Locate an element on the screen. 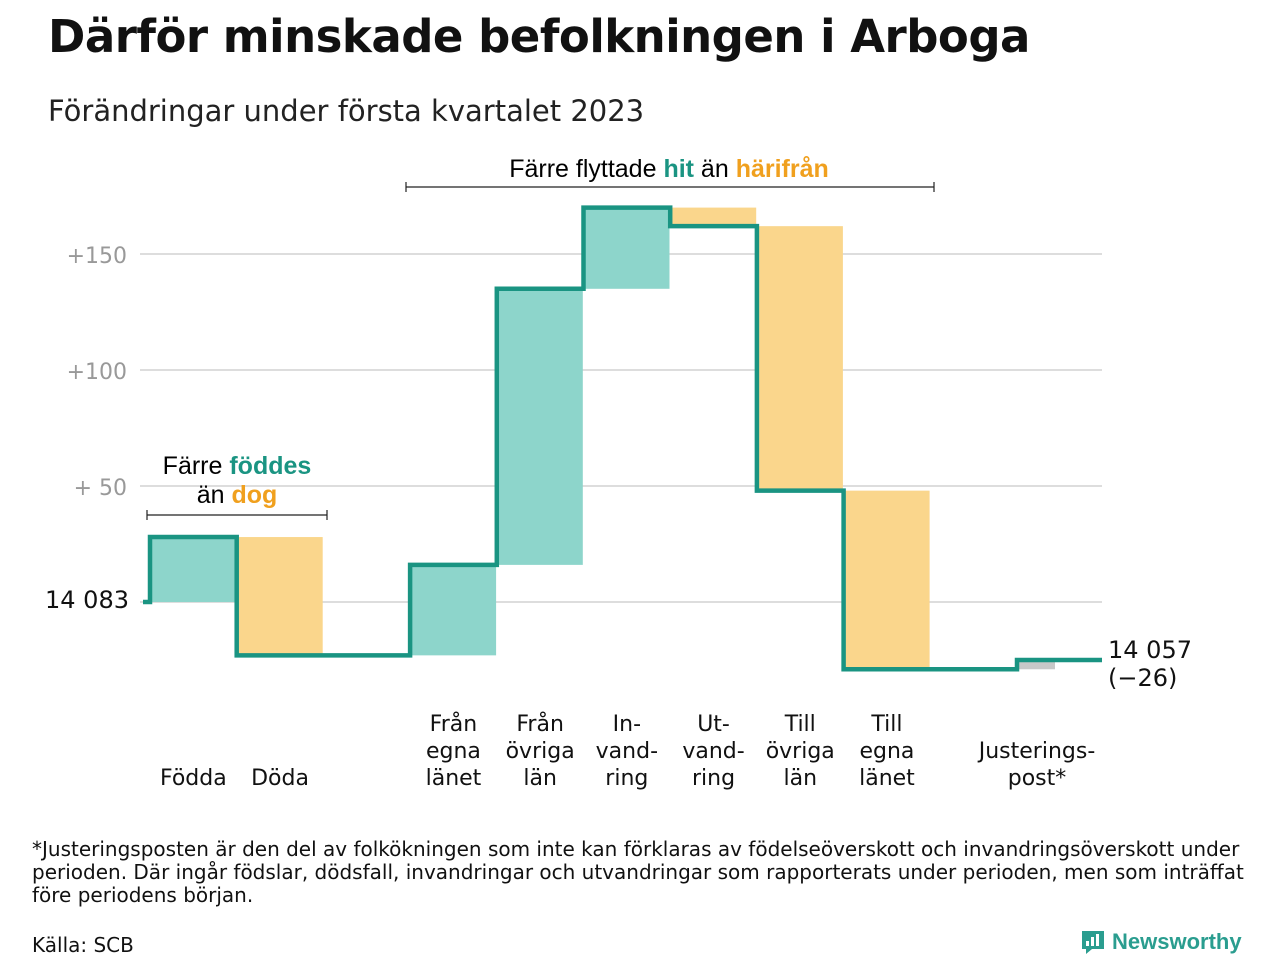 This screenshot has width=1280, height=960. annotation-births-line1: Färre föddes is located at coordinates (237, 466).